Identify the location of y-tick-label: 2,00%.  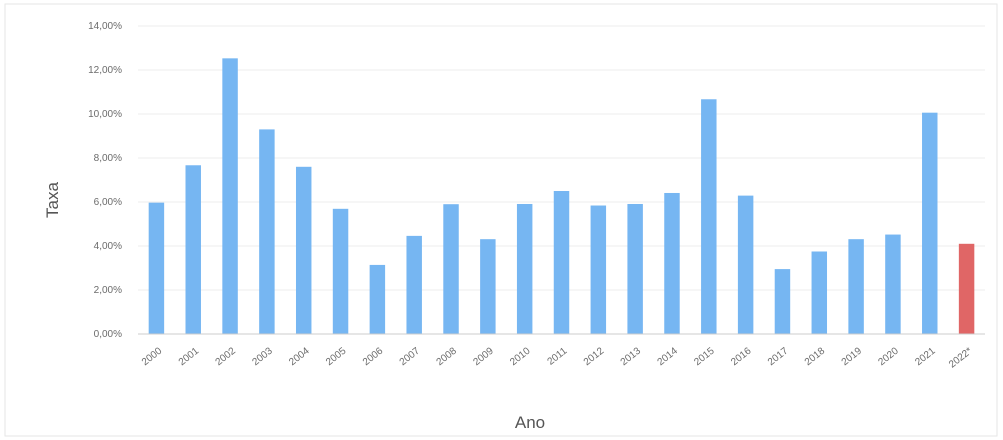
(108, 290).